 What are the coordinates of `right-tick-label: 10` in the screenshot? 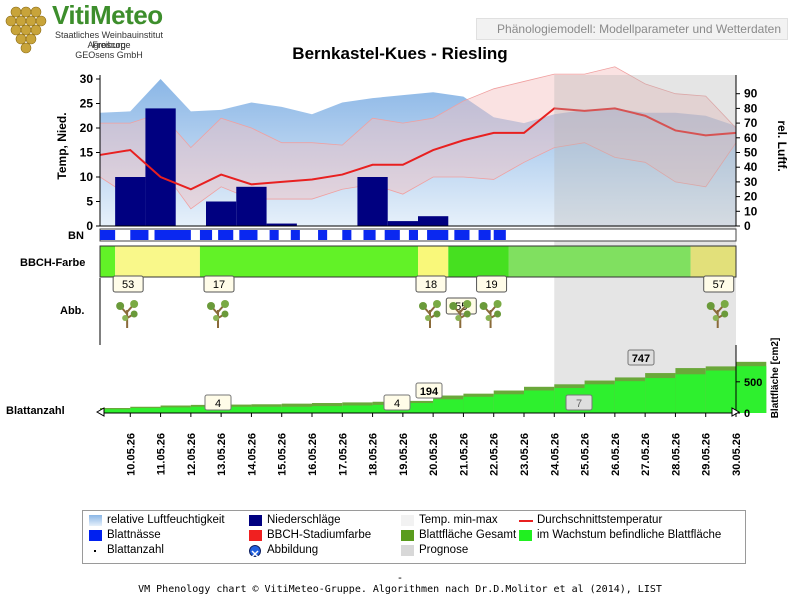 It's located at (751, 211).